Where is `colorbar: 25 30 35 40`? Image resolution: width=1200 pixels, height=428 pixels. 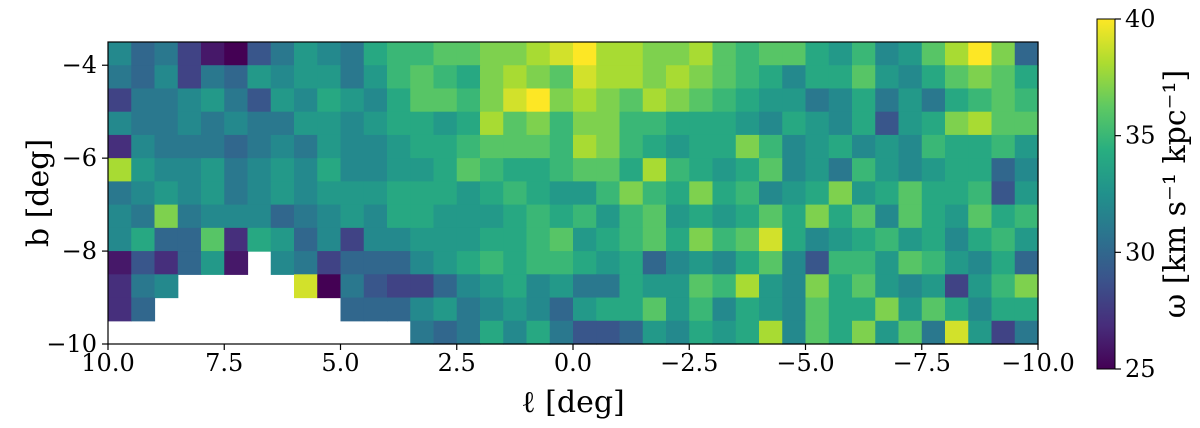 colorbar: 25 30 35 40 is located at coordinates (1126, 194).